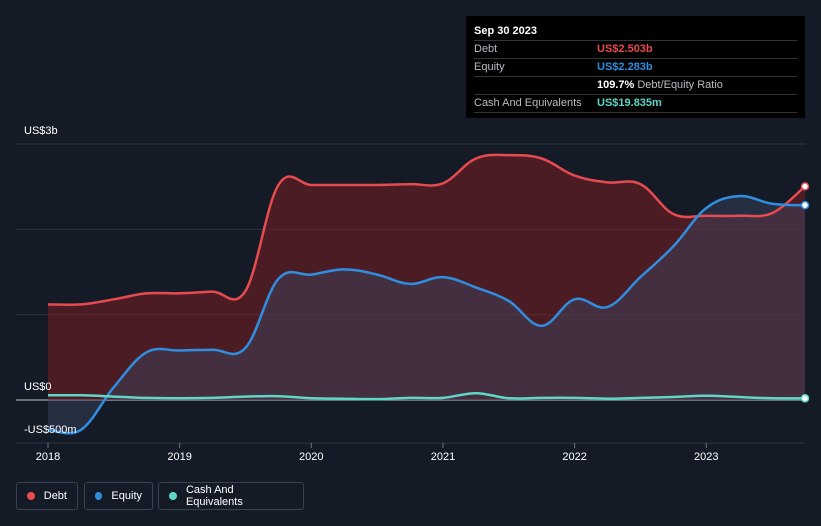 This screenshot has height=526, width=821. I want to click on tooltip-equity-label: Equity, so click(489, 67).